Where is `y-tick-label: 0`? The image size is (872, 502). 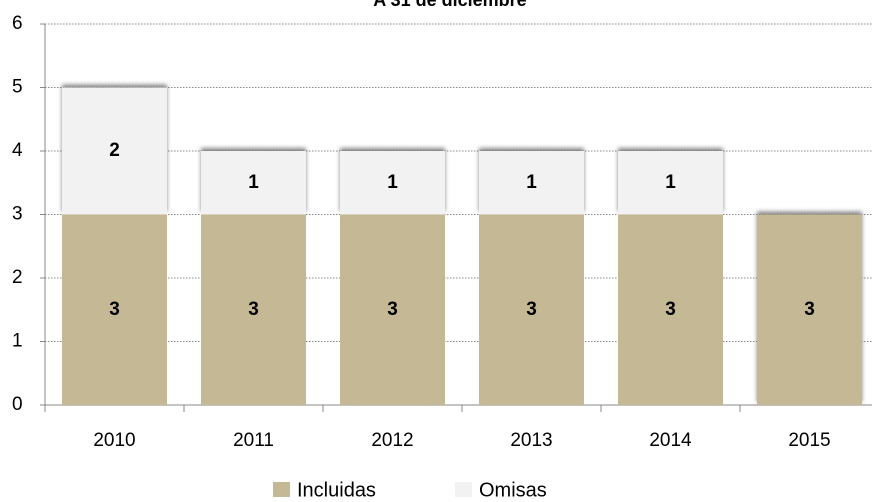 y-tick-label: 0 is located at coordinates (17, 404).